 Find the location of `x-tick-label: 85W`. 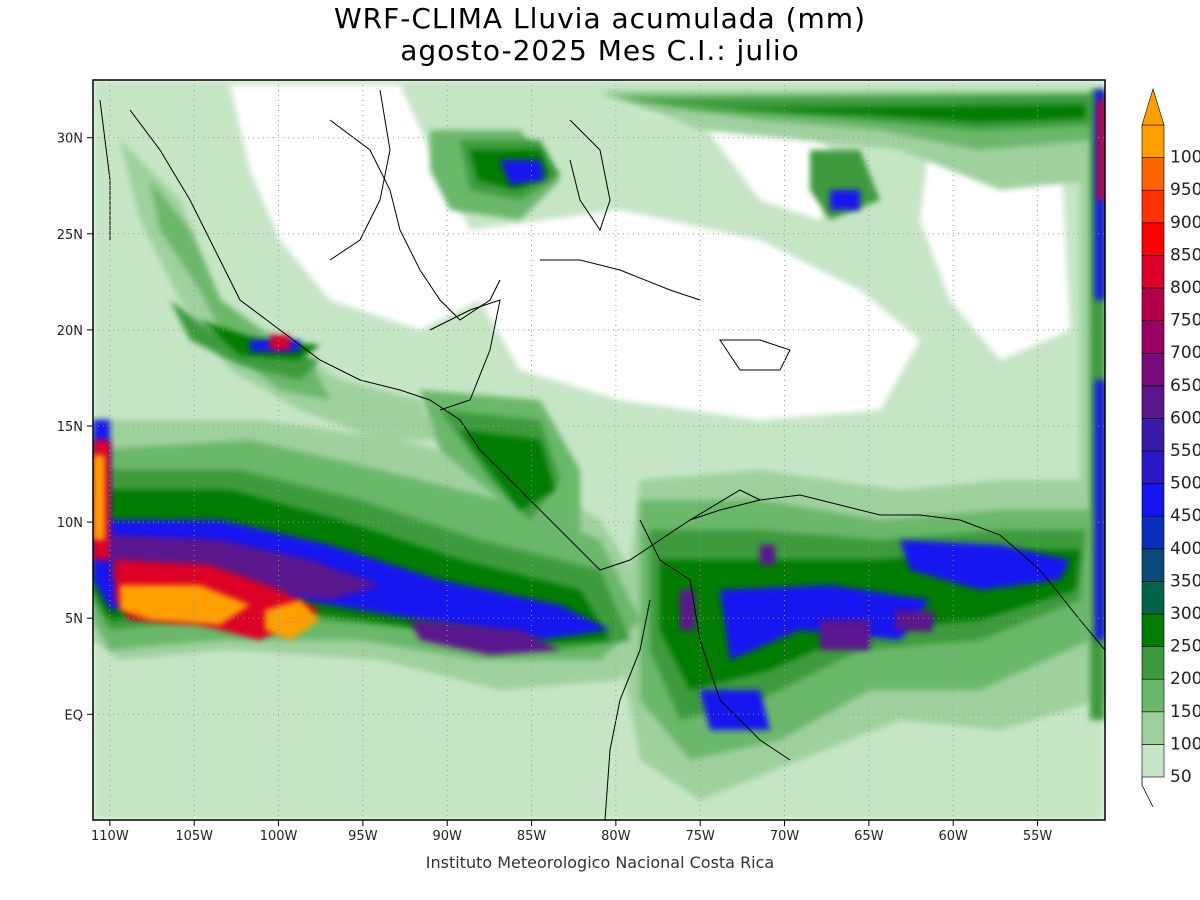

x-tick-label: 85W is located at coordinates (532, 836).